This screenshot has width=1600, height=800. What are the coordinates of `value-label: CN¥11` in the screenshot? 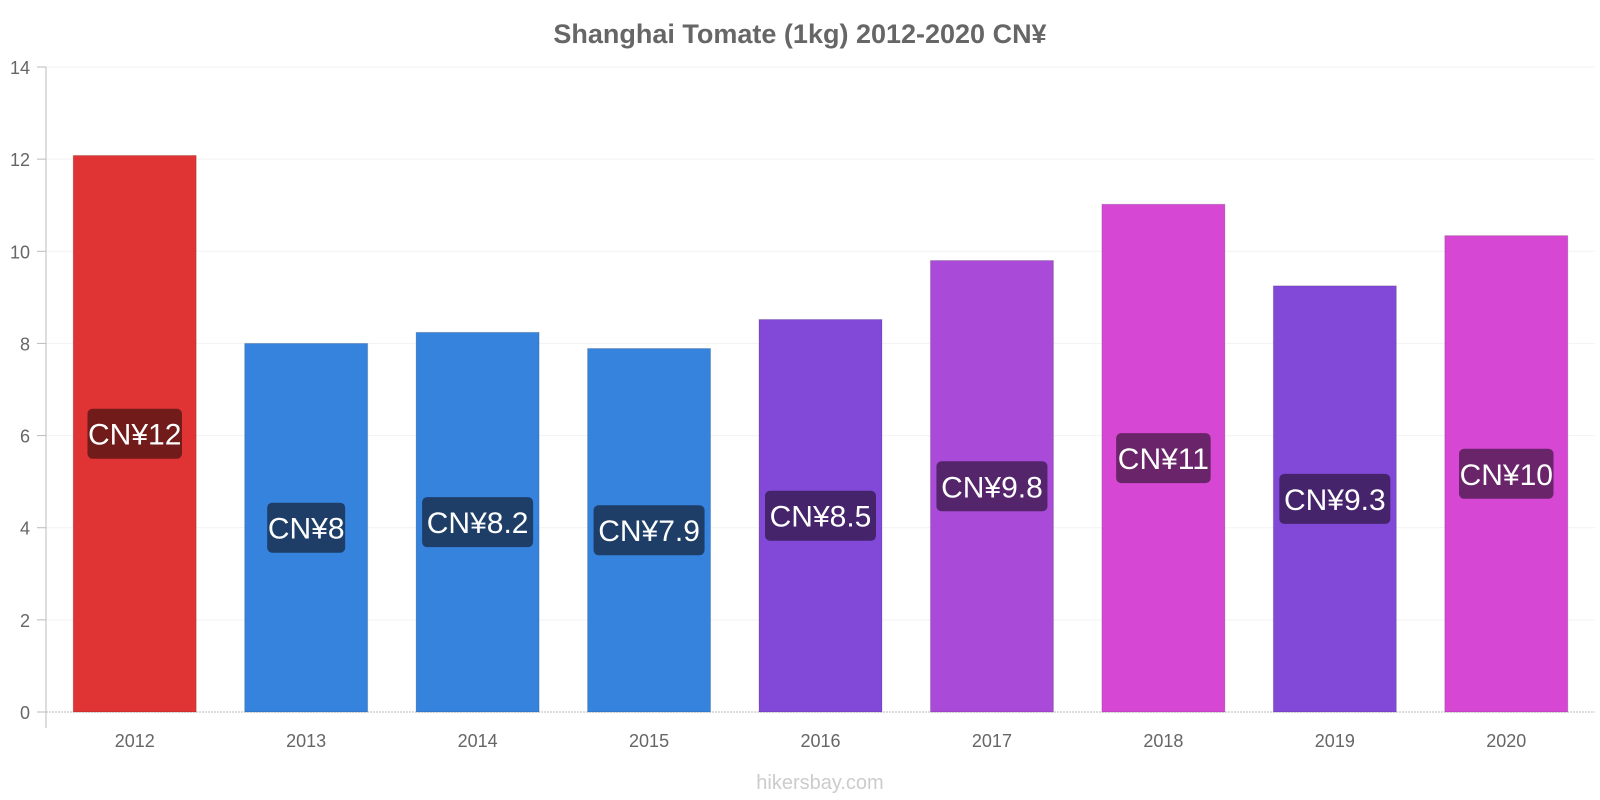 It's located at (1163, 459).